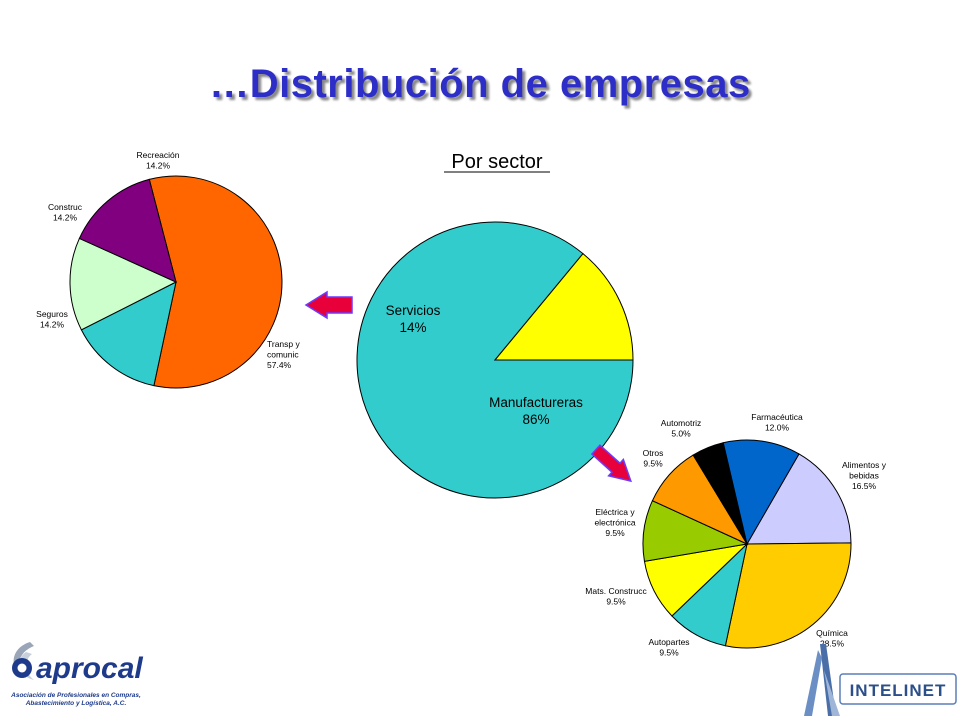  What do you see at coordinates (777, 422) in the screenshot?
I see `slice-label-manufactureras-7: Farmacéutica 12.0%` at bounding box center [777, 422].